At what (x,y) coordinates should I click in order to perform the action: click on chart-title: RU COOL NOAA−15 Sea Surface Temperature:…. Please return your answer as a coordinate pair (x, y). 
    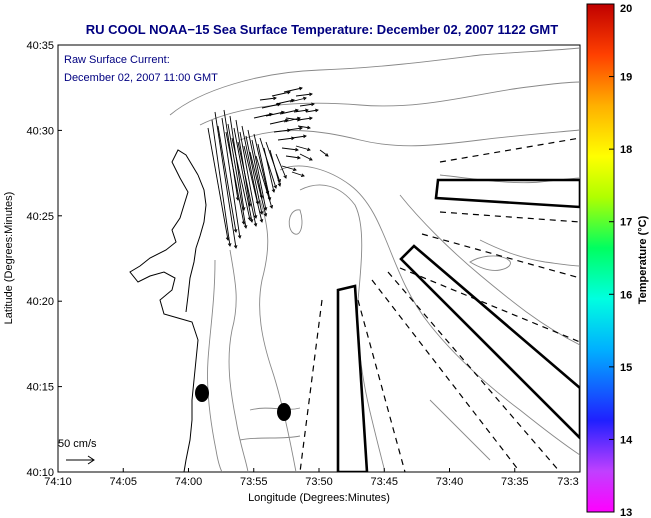
    Looking at the image, I should click on (322, 29).